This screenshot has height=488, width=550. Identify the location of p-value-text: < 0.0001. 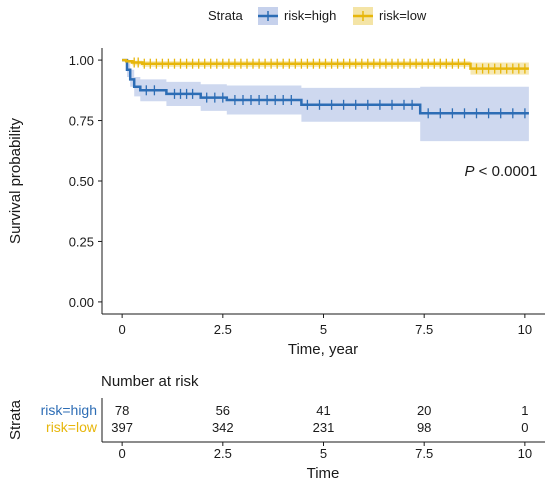
(506, 171).